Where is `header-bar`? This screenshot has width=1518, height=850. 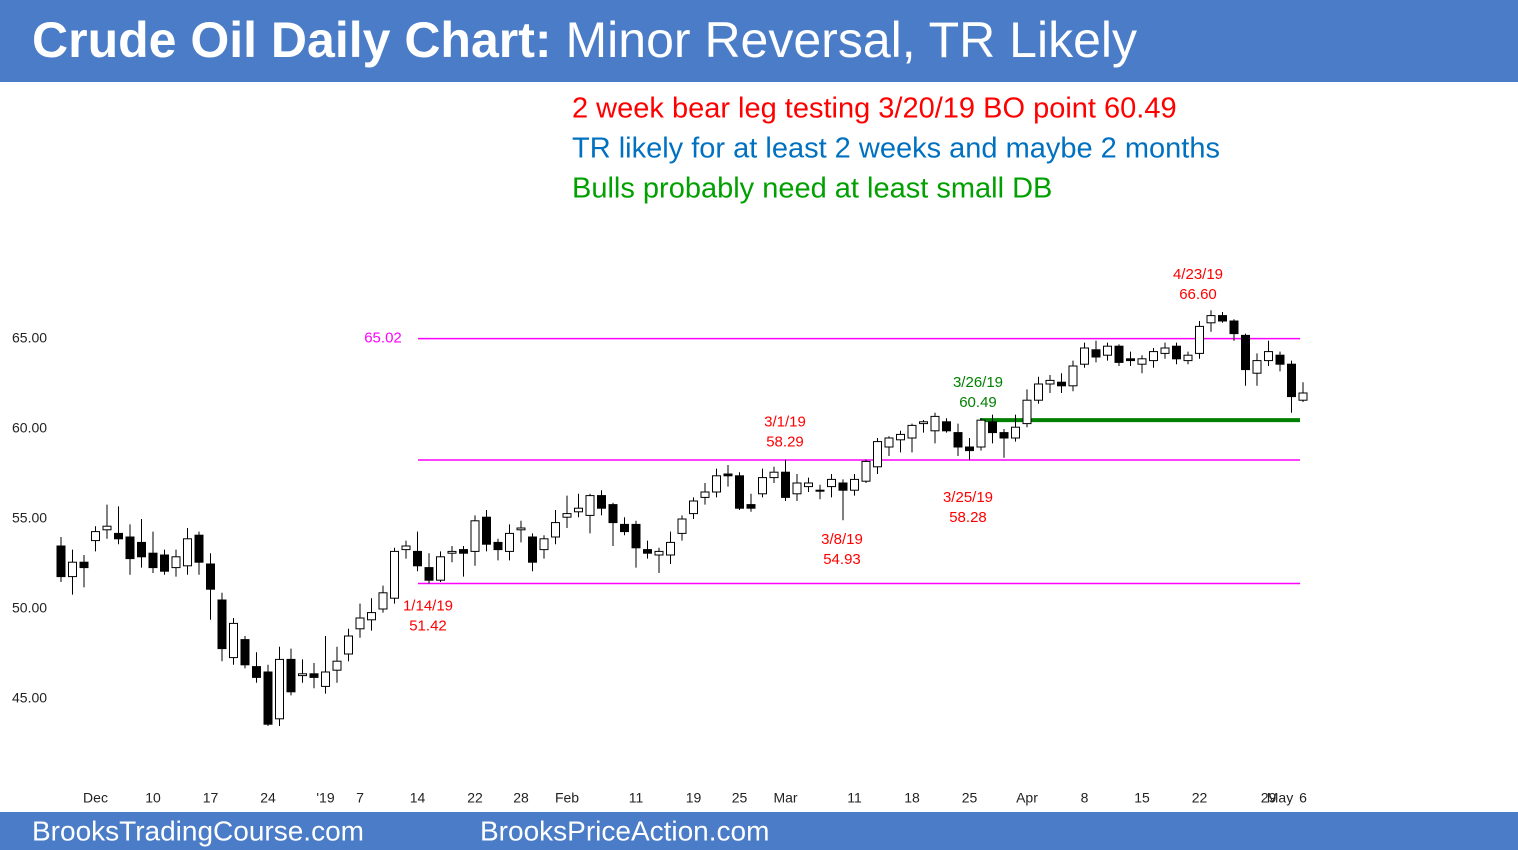 header-bar is located at coordinates (759, 41).